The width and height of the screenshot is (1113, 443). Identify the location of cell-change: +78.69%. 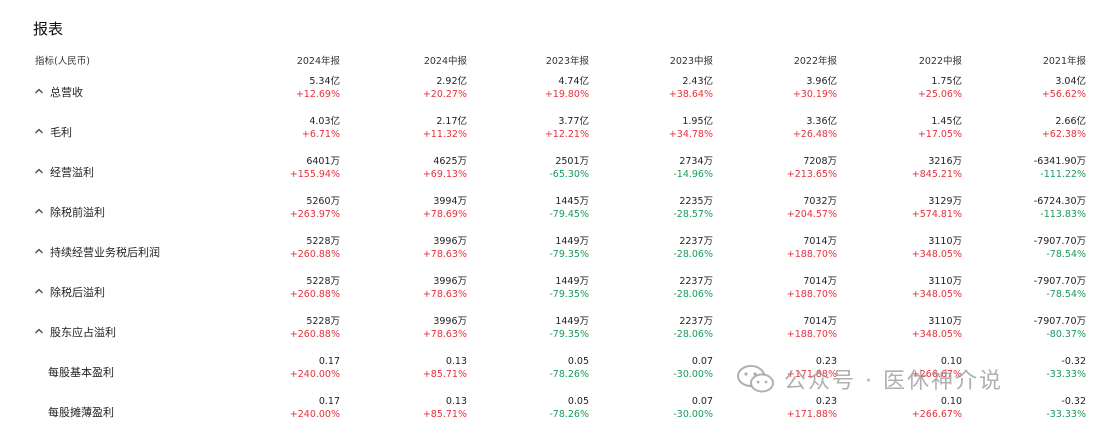
(444, 214).